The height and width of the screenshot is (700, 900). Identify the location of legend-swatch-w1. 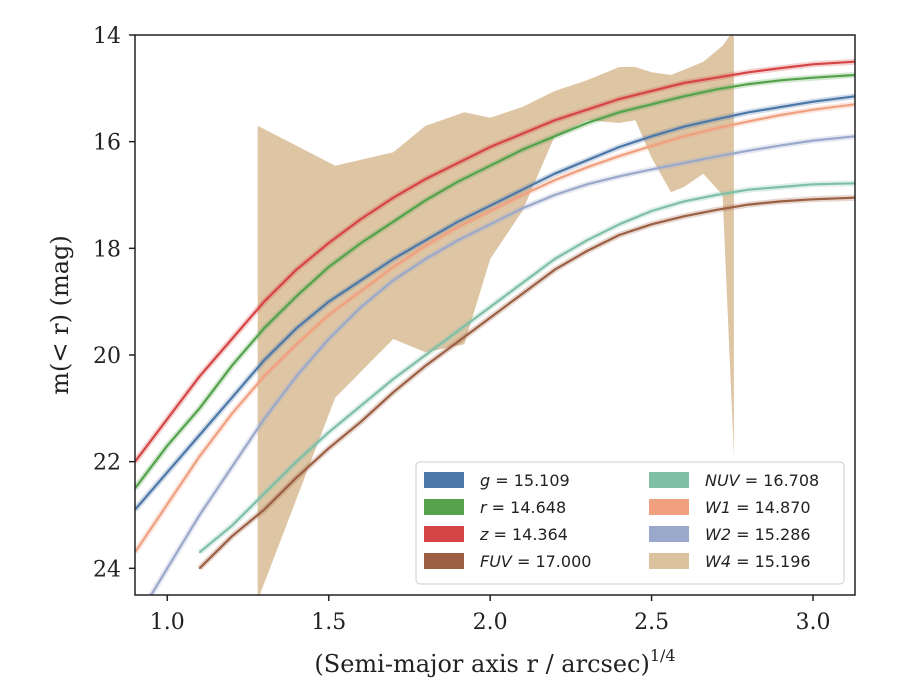
(669, 507).